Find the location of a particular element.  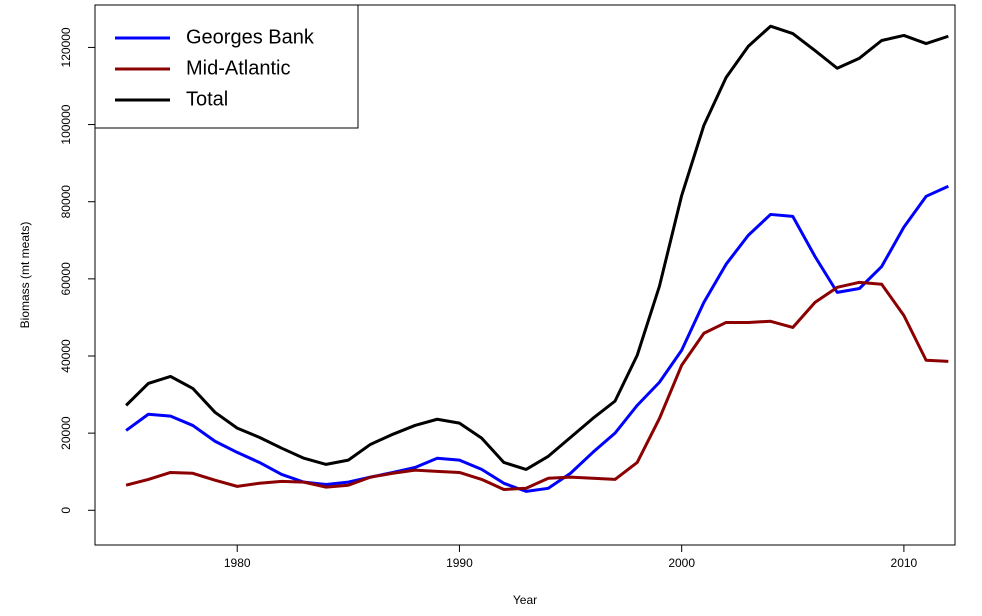

legend-label: Georges Bank is located at coordinates (250, 37).